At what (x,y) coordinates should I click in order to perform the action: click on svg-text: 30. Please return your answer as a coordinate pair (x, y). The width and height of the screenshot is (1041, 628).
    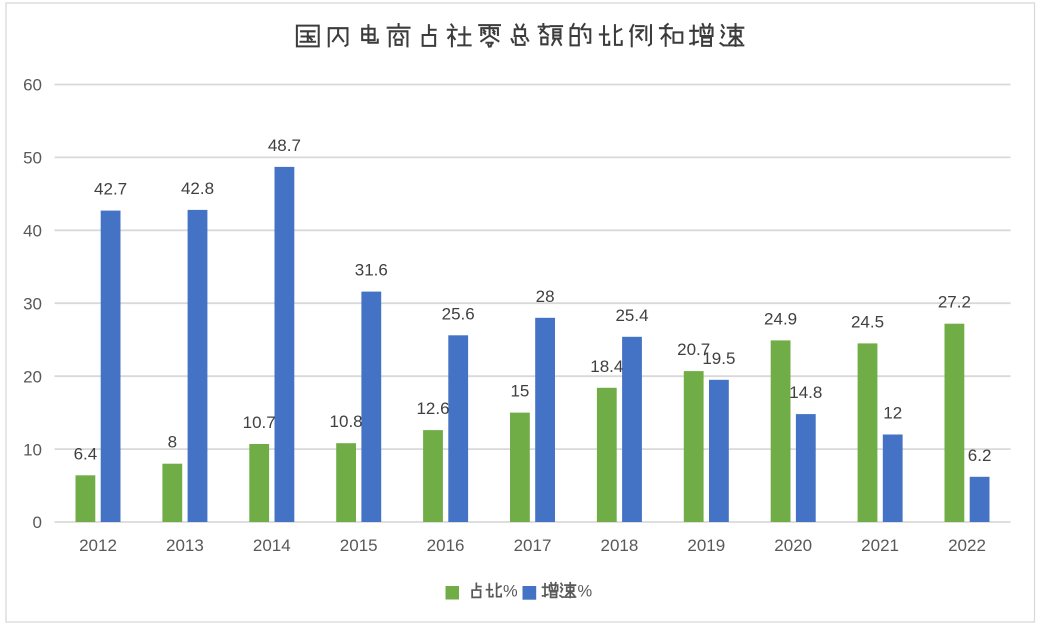
    Looking at the image, I should click on (32, 303).